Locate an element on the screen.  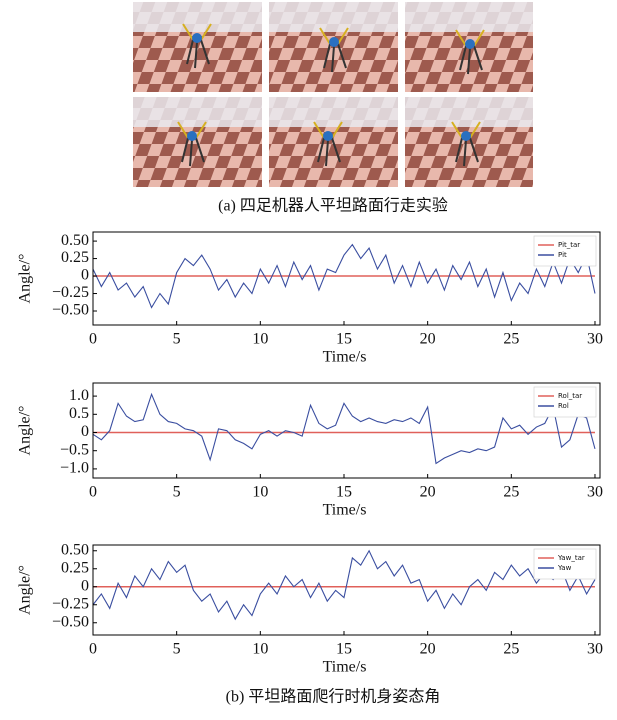
caption: (a) 四足机器人平坦路面行走实验 is located at coordinates (333, 206).